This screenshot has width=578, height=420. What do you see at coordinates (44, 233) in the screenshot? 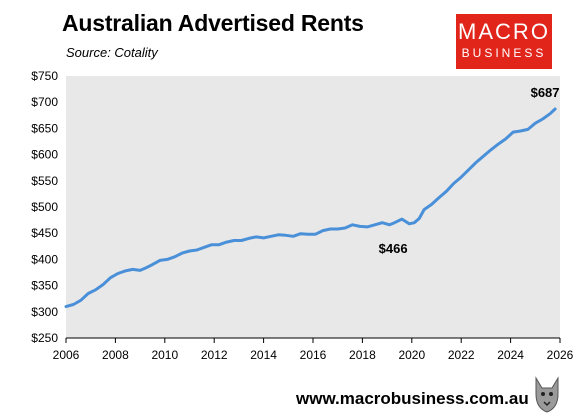
I see `y-tick-label: $450` at bounding box center [44, 233].